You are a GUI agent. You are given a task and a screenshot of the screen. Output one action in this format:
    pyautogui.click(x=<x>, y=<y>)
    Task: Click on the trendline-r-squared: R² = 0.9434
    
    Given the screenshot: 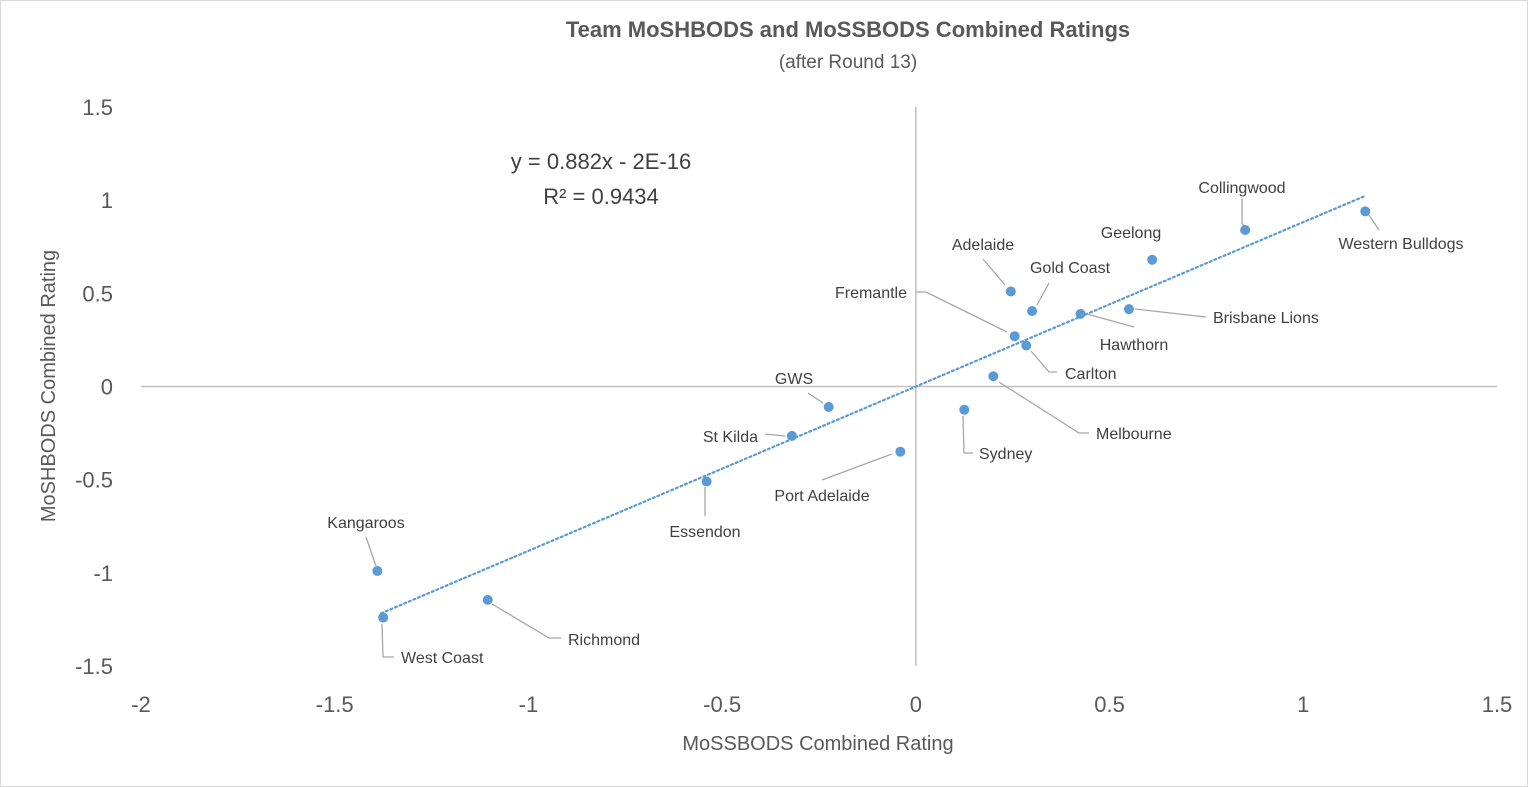 What is the action you would take?
    pyautogui.click(x=601, y=196)
    